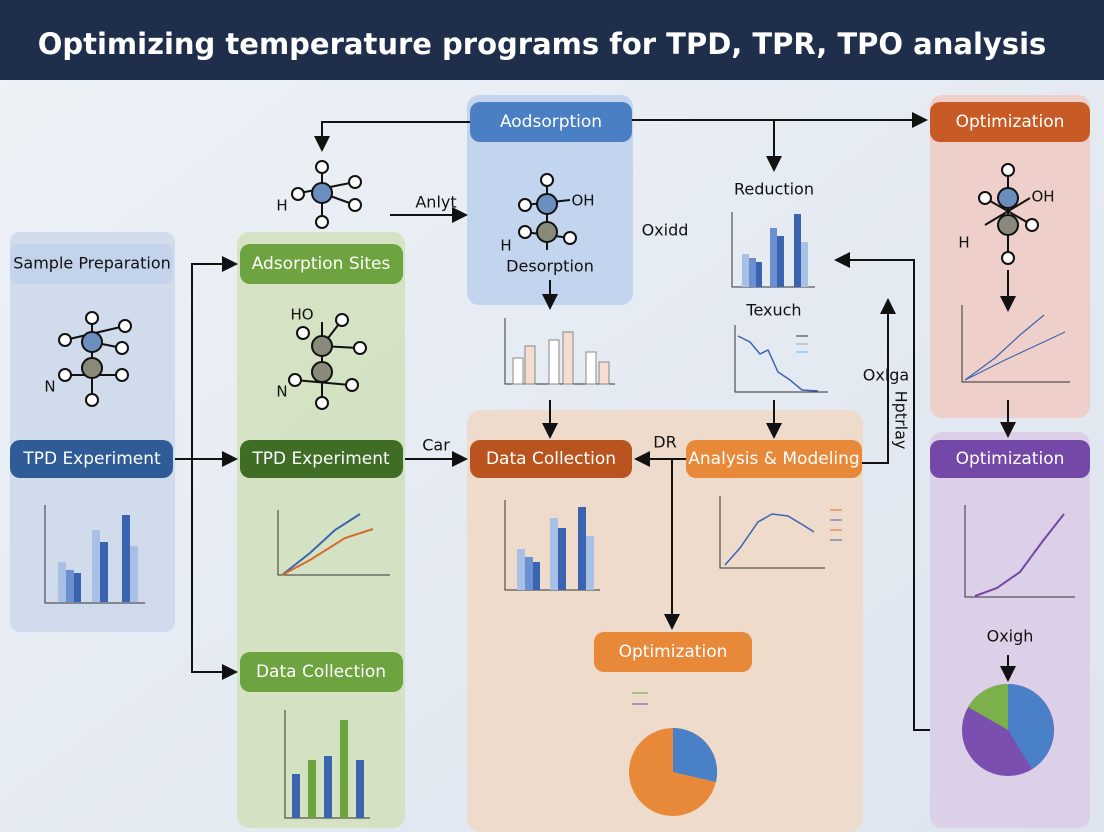 The height and width of the screenshot is (832, 1104). What do you see at coordinates (886, 375) in the screenshot?
I see `annotation: Oxlga` at bounding box center [886, 375].